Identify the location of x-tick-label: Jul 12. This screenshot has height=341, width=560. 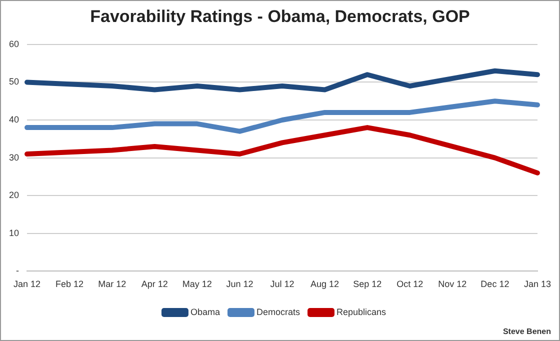
(282, 284).